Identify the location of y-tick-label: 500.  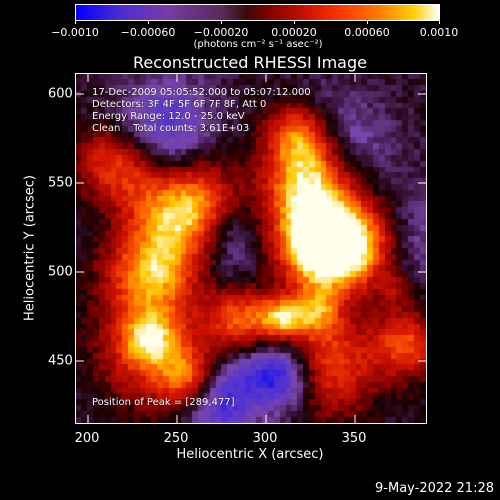
(60, 272).